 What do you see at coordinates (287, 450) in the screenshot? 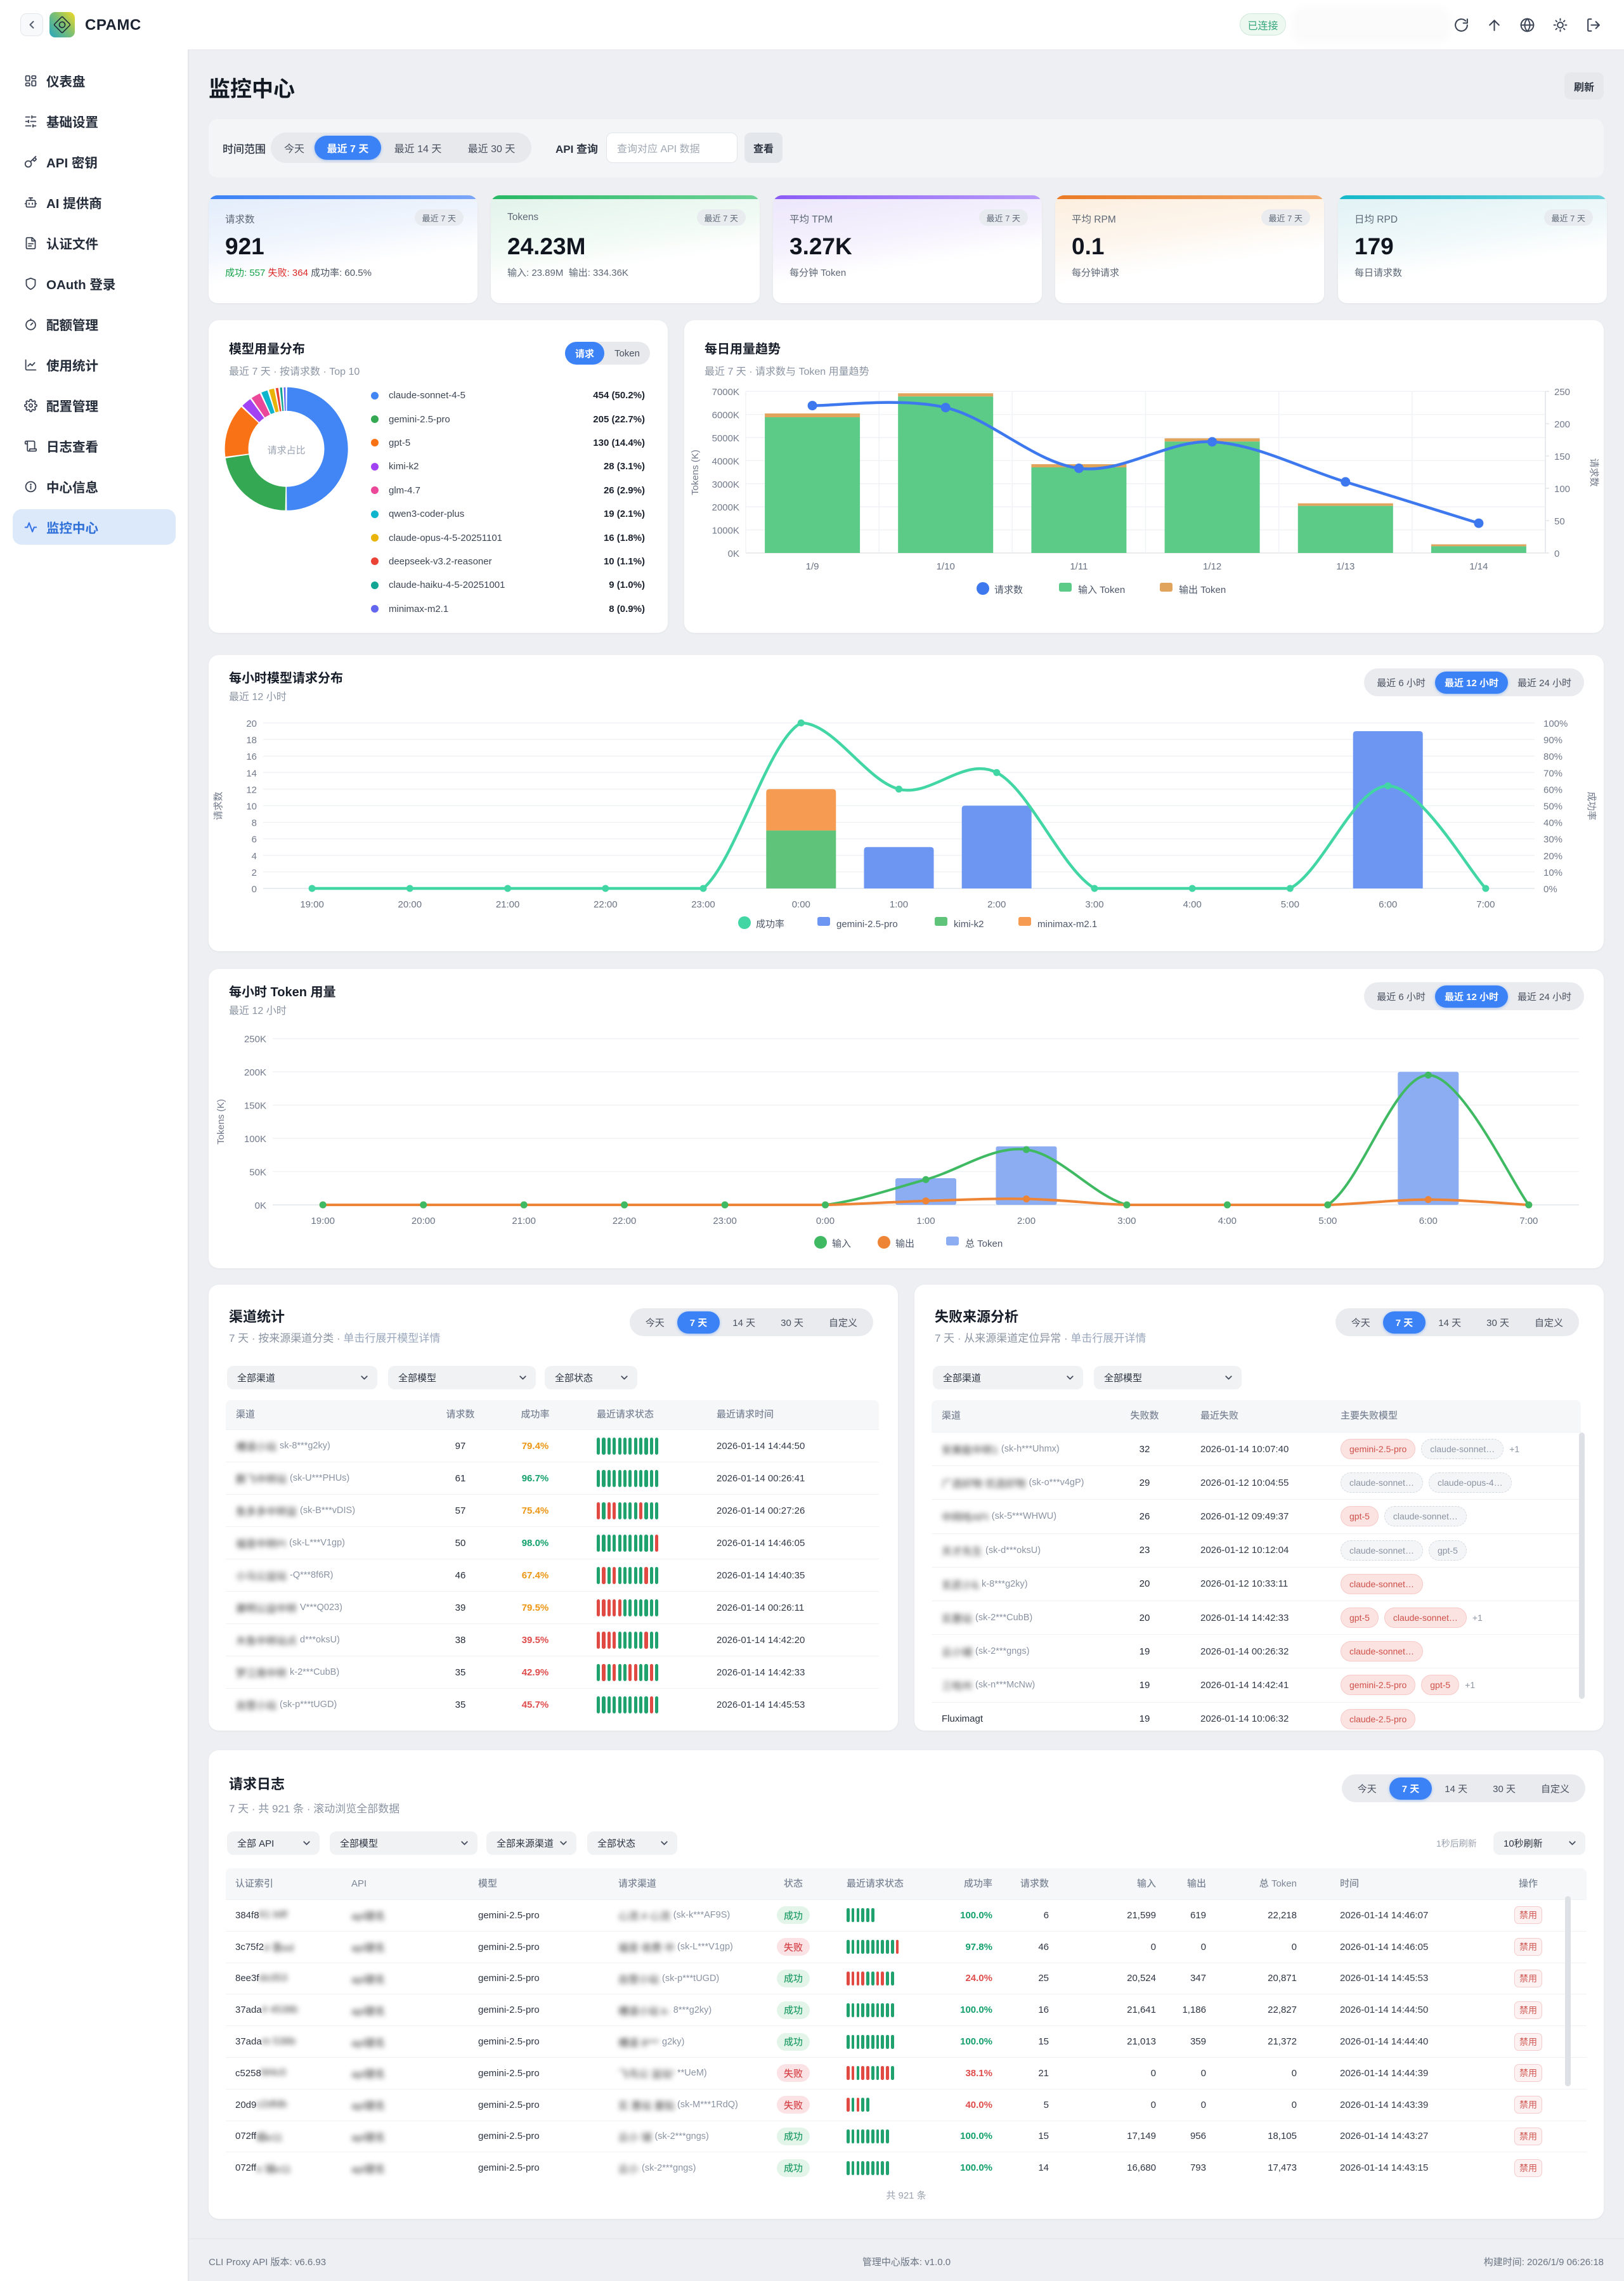
I see `svg-text: 请求占比` at bounding box center [287, 450].